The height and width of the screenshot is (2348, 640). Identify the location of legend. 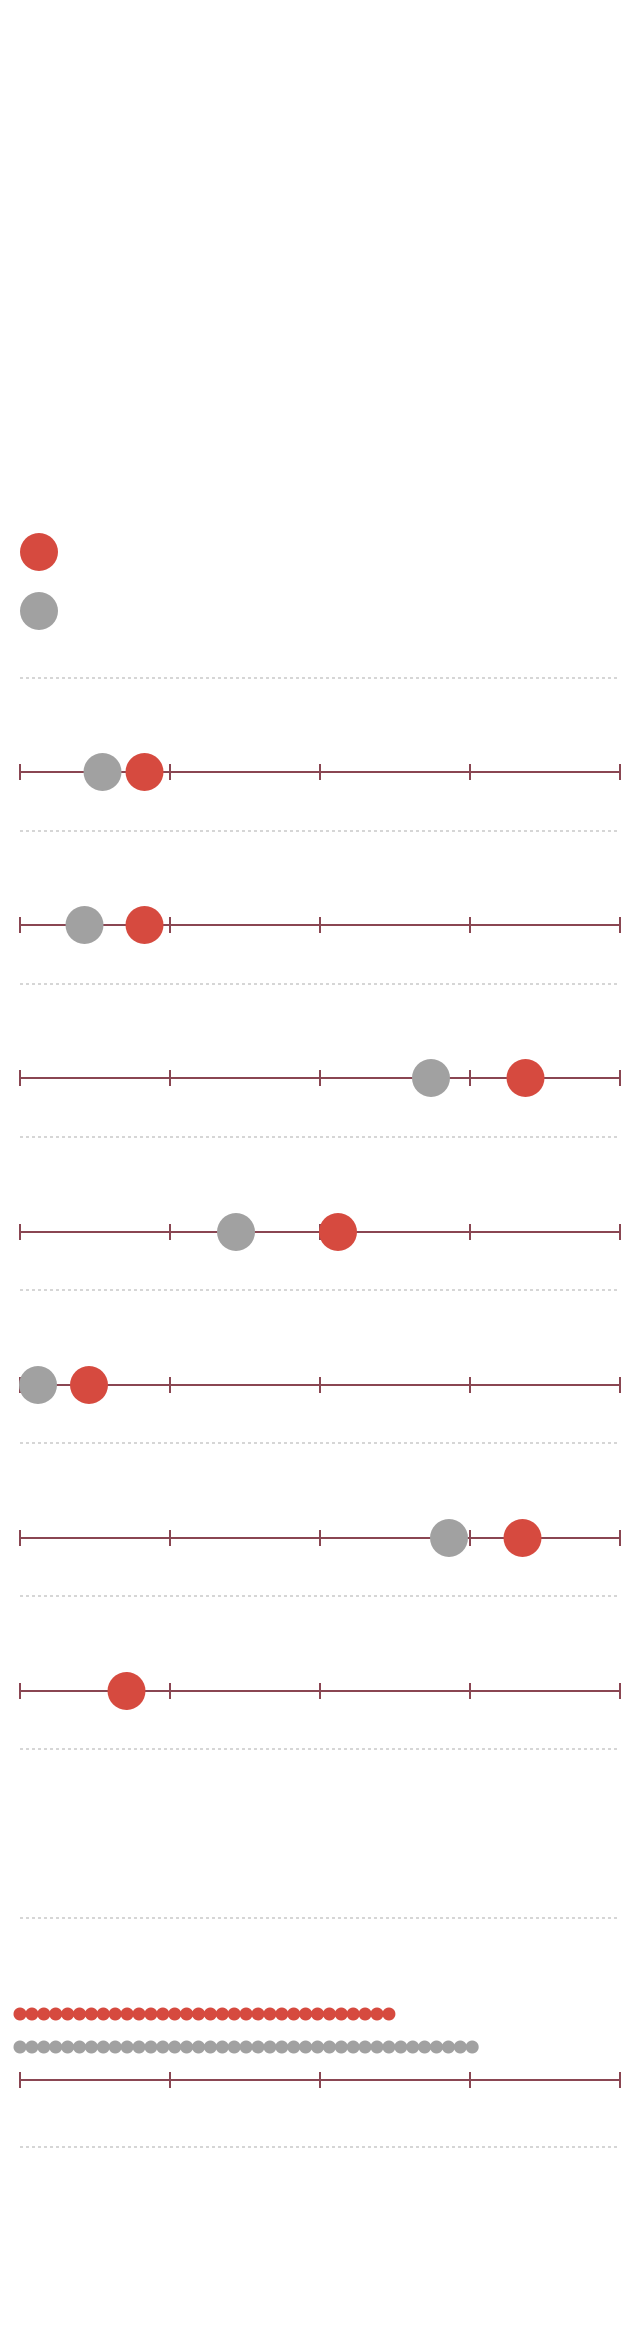
(39, 581).